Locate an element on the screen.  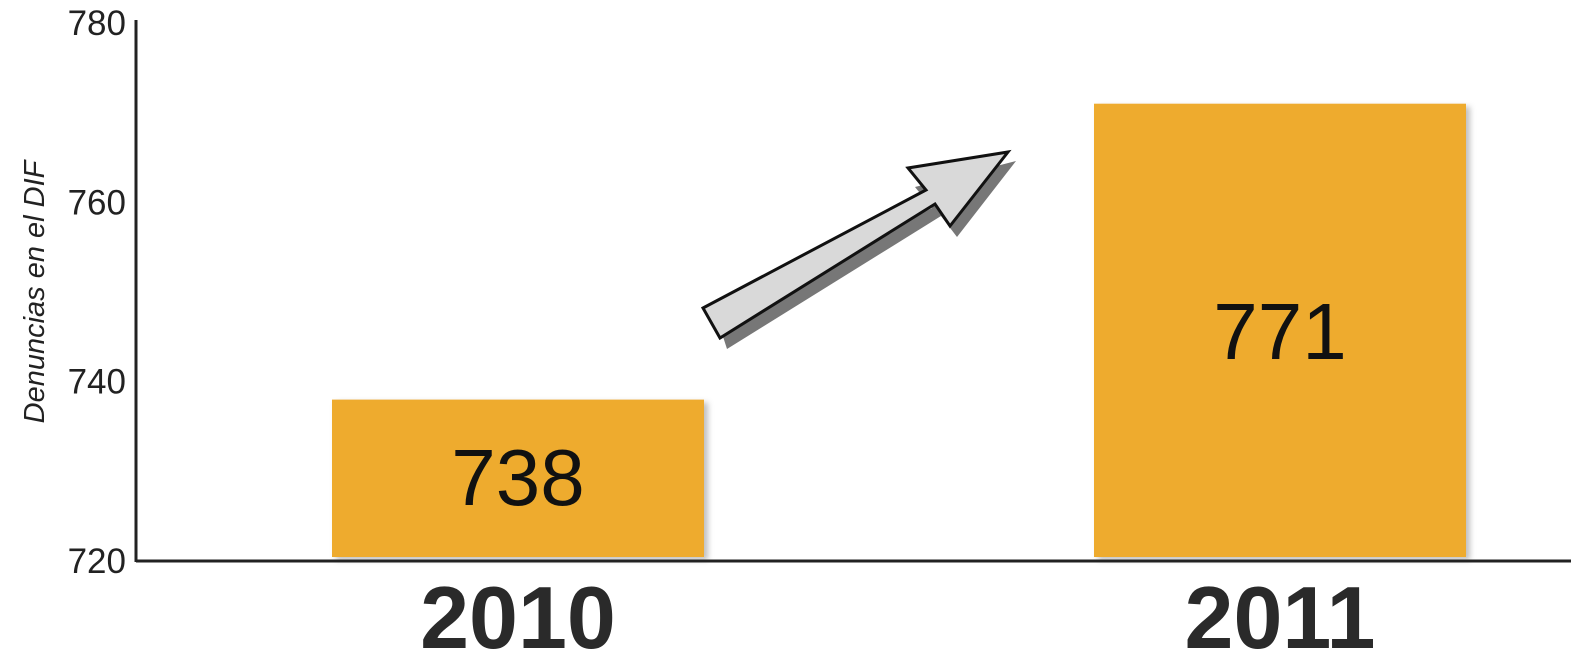
y-axis-ticks: 720 740 760 780 is located at coordinates (97, 292).